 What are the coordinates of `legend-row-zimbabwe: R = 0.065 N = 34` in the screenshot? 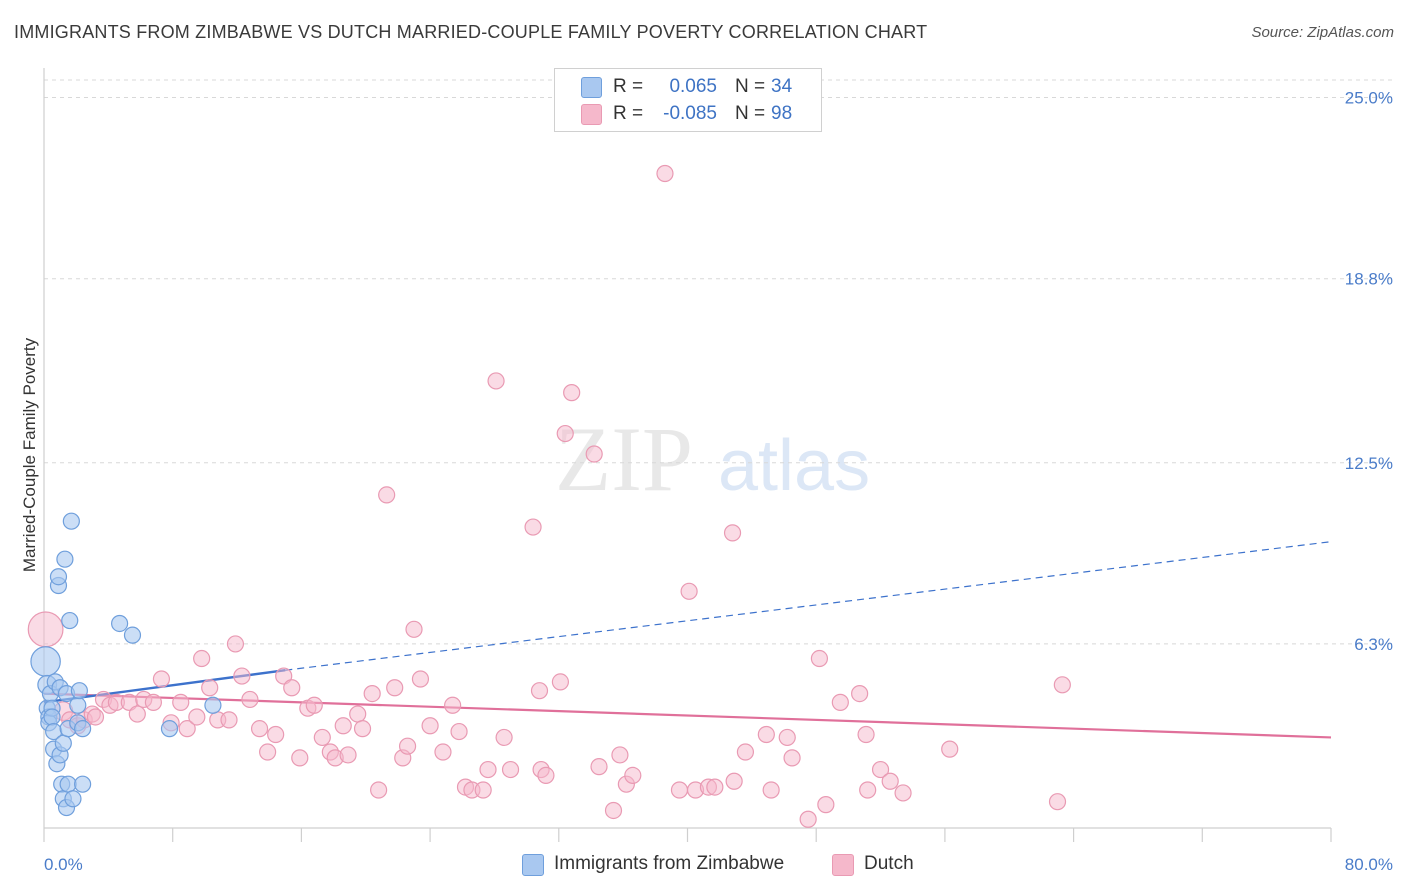 It's located at (688, 86).